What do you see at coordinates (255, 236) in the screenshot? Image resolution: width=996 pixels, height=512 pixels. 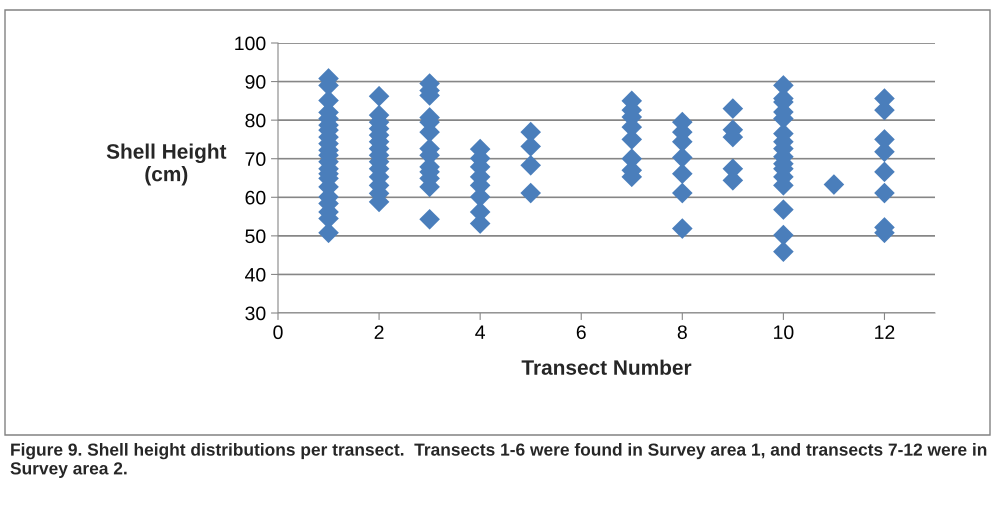 I see `y-tick-label: 50` at bounding box center [255, 236].